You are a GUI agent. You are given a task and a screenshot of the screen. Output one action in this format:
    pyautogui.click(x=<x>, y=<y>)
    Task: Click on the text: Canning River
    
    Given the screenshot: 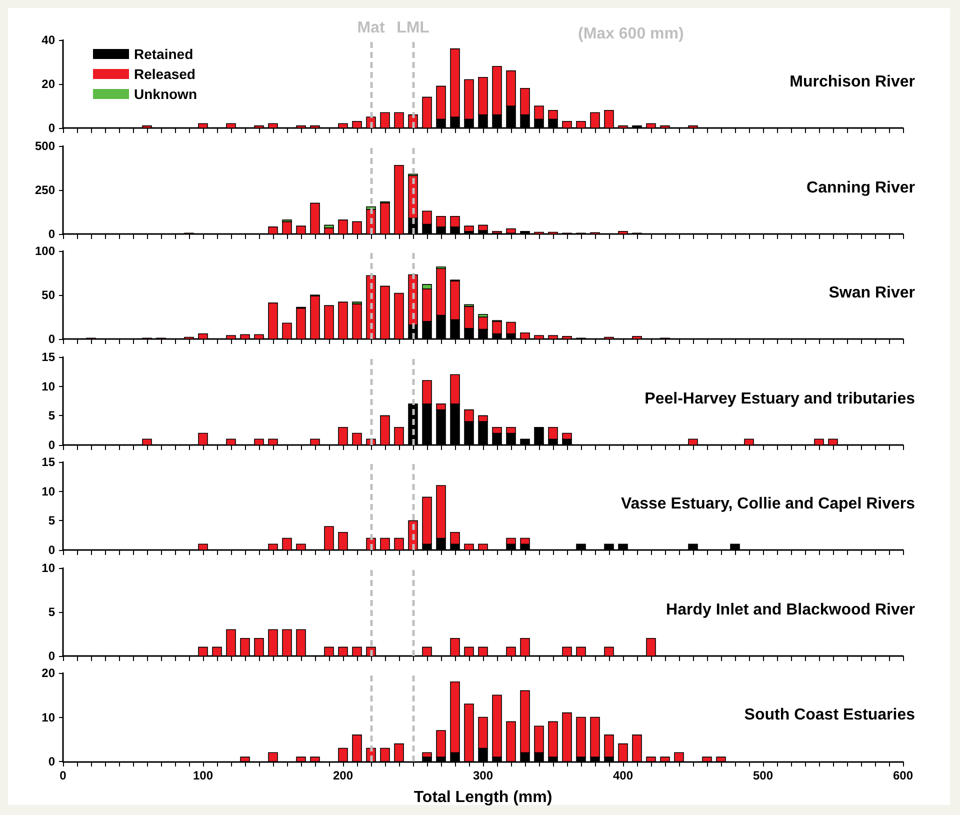 What is the action you would take?
    pyautogui.click(x=861, y=187)
    